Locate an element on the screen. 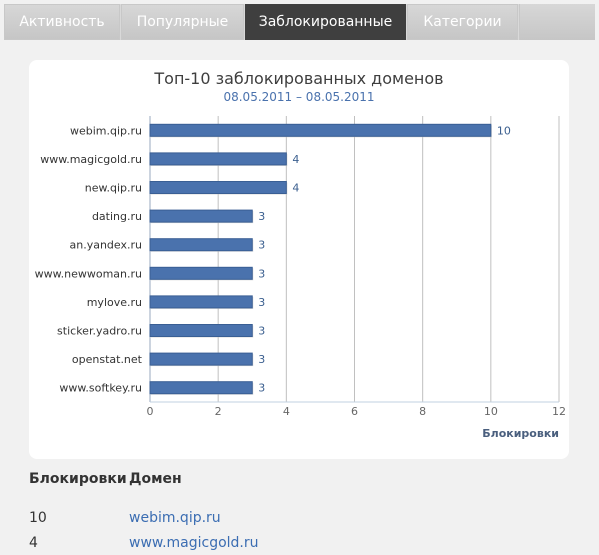 The image size is (599, 555). chart-axis: 0 2 4 6 8 10 12 is located at coordinates (356, 409).